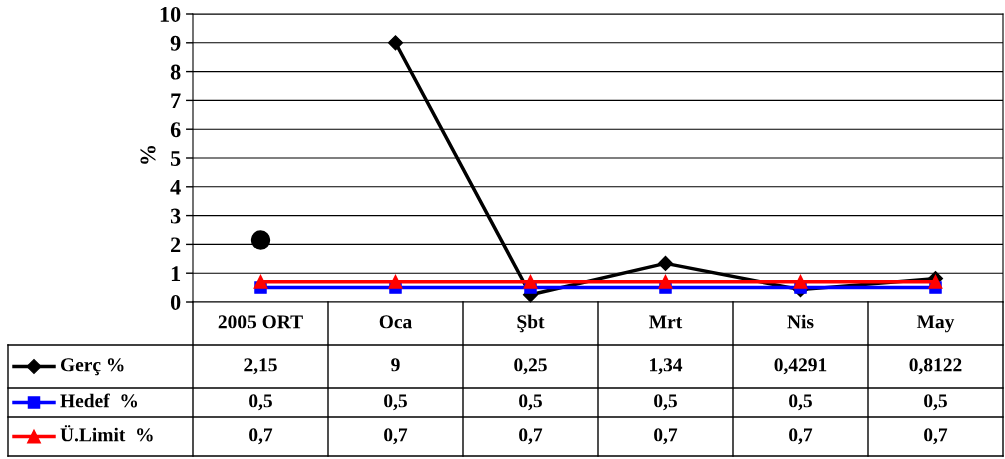  What do you see at coordinates (800, 366) in the screenshot?
I see `data-label: 0,4291` at bounding box center [800, 366].